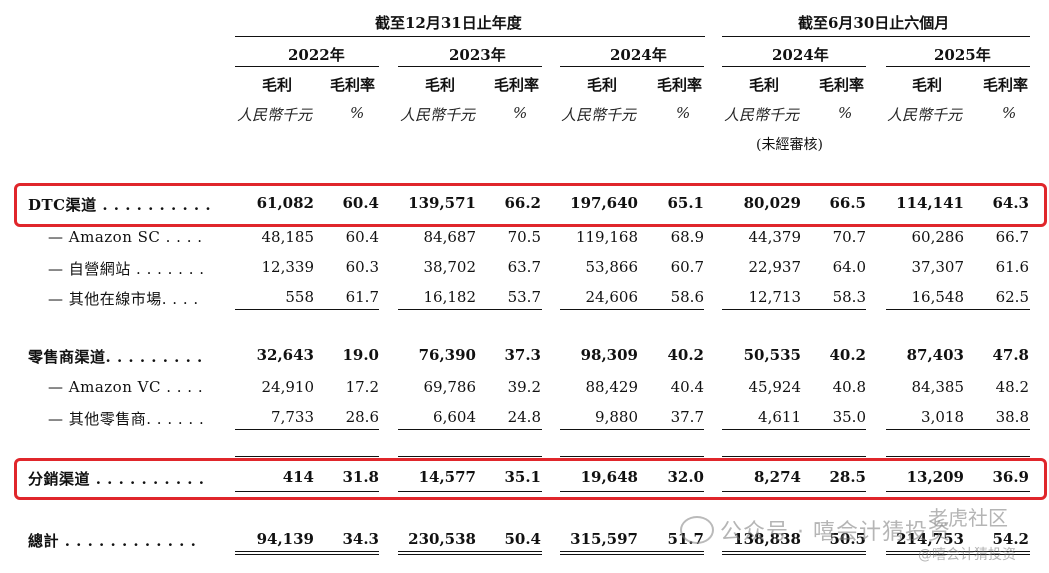  What do you see at coordinates (1006, 85) in the screenshot?
I see `col-margin-2025-h1: 毛利率` at bounding box center [1006, 85].